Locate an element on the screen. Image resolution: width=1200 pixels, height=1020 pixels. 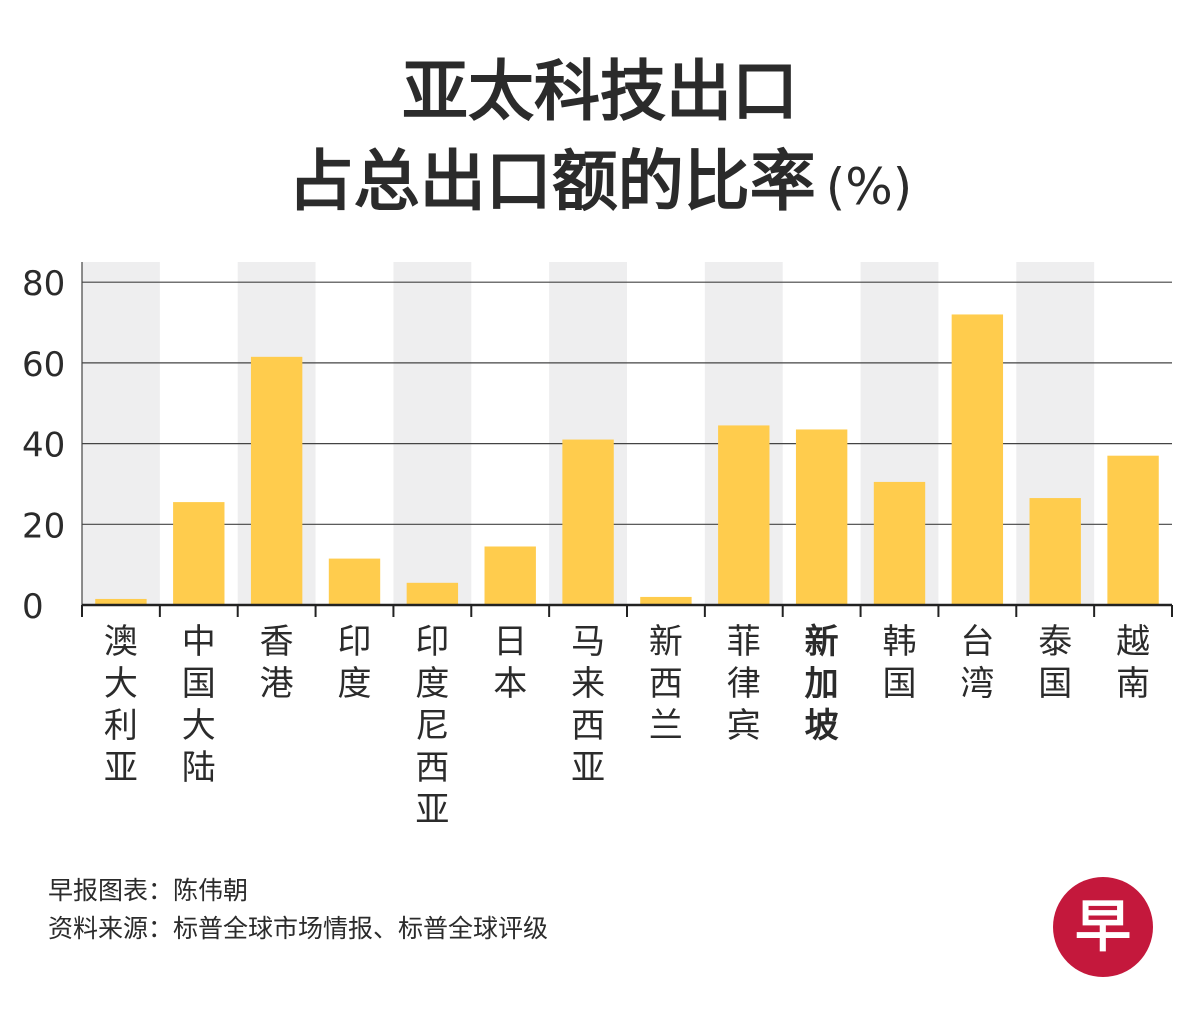
subtitle-text: 占总出口额的比率 is located at coordinates (551, 181).